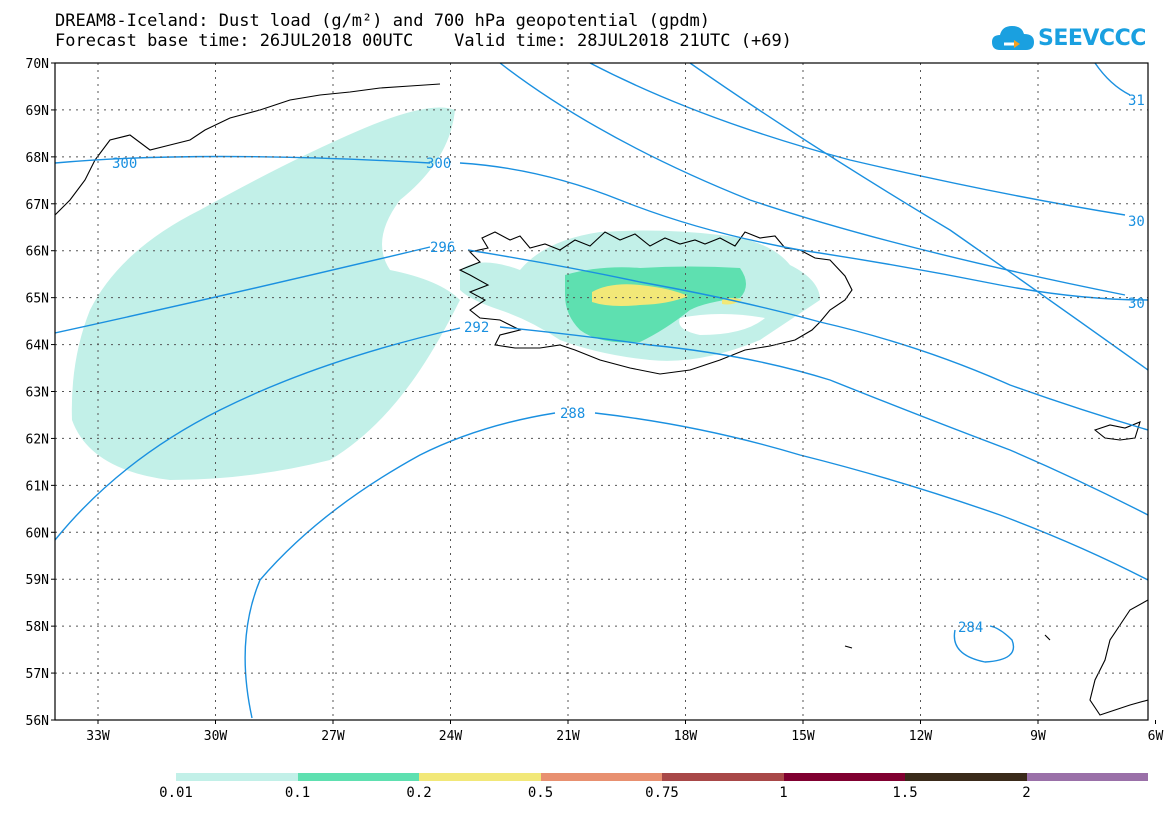  Describe the element at coordinates (783, 793) in the screenshot. I see `colorbar-label: 1` at that location.